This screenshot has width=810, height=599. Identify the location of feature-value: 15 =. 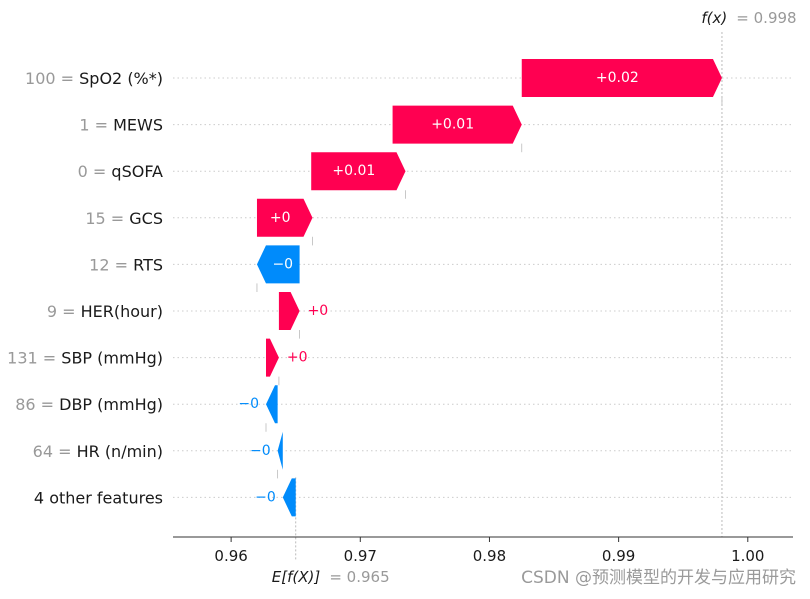
(107, 217).